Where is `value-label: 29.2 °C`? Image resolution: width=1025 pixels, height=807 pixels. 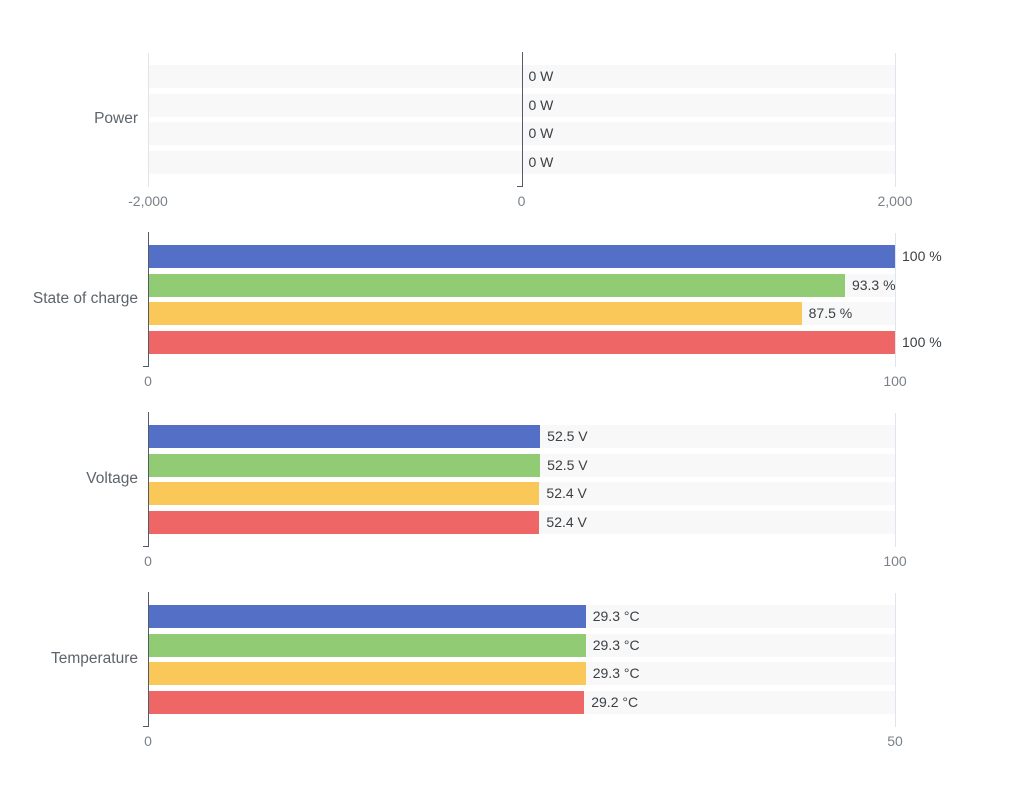
value-label: 29.2 °C is located at coordinates (615, 701).